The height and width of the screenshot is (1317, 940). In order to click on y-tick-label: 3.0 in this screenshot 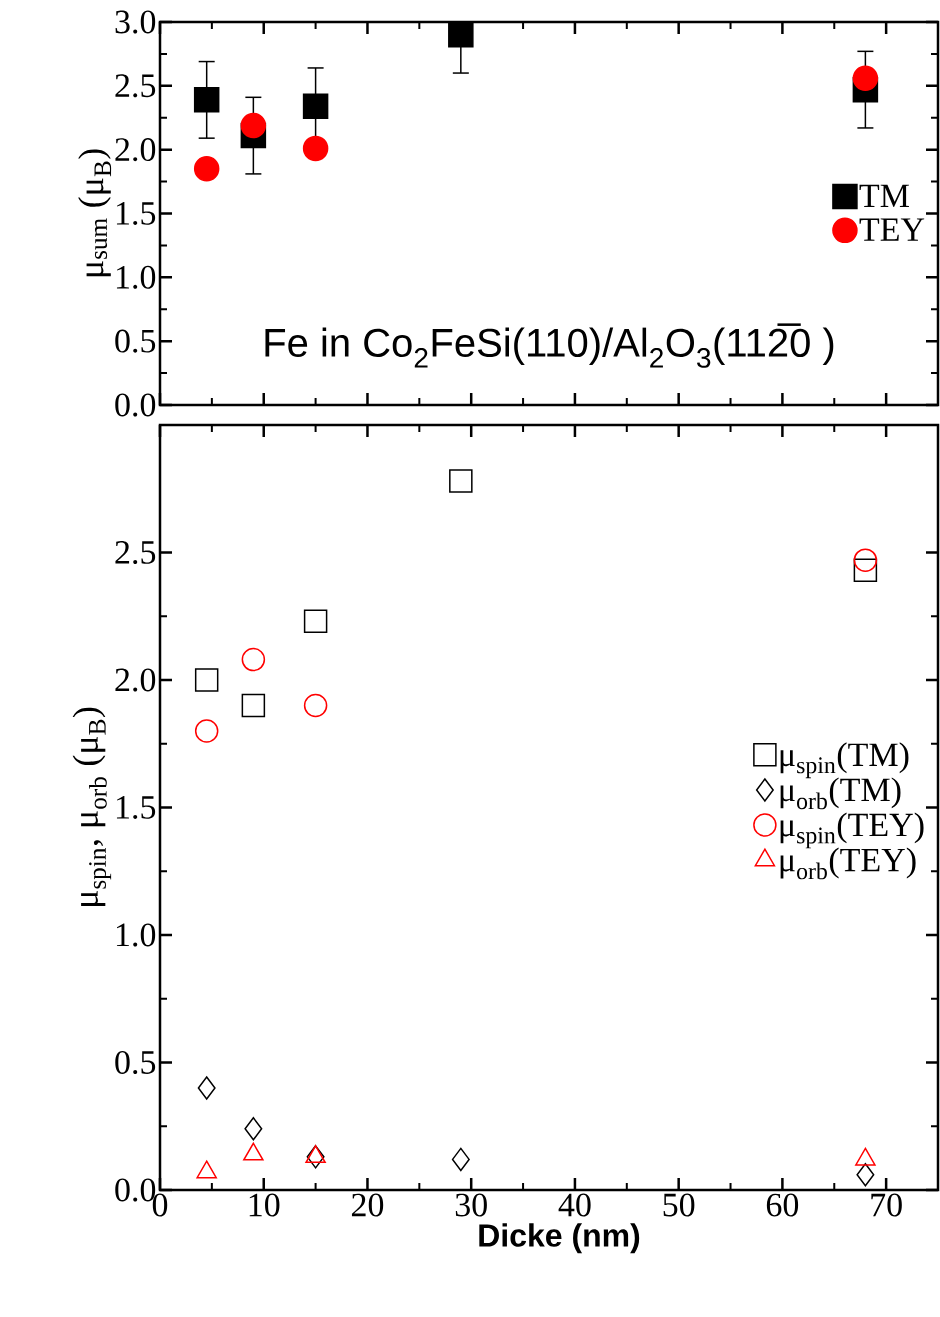, I will do `click(135, 22)`.